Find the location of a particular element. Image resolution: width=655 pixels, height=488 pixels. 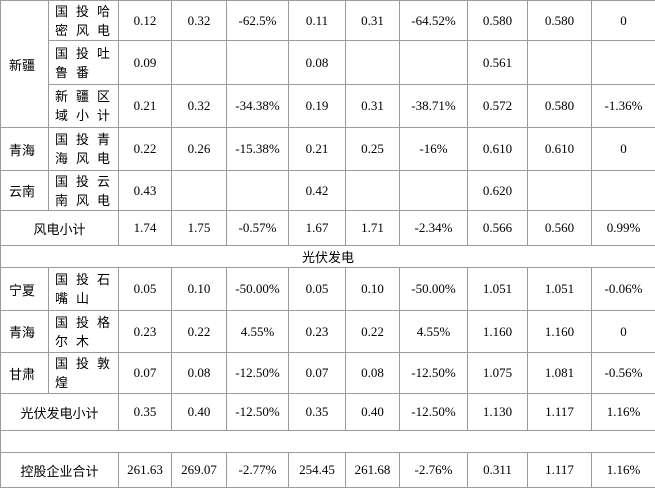

value-cell: -0.56% is located at coordinates (623, 373).